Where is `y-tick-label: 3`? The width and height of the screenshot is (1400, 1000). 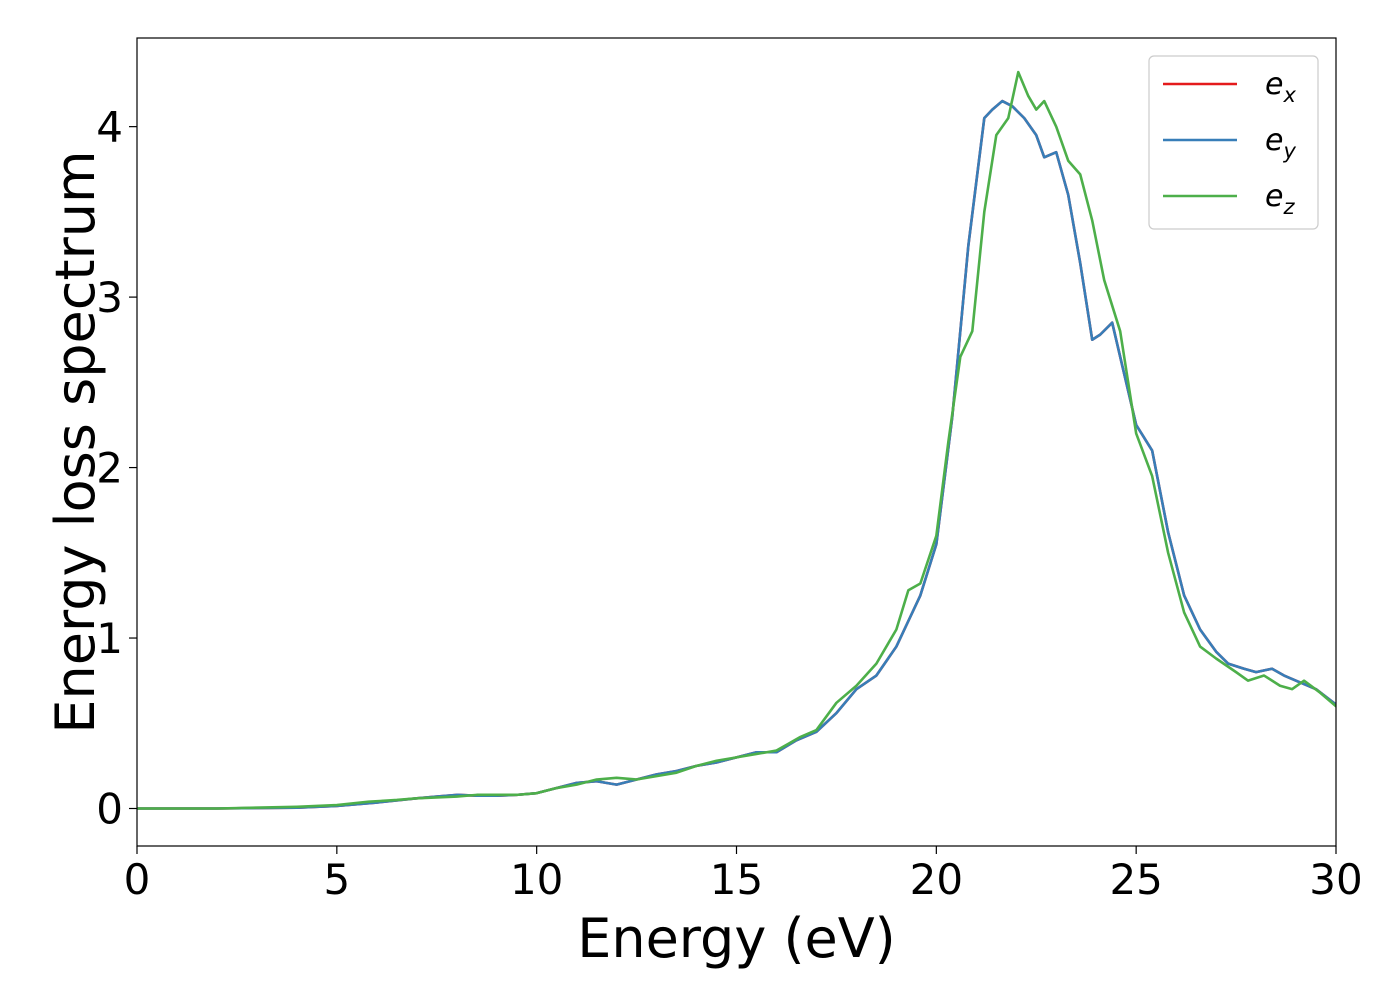 y-tick-label: 3 is located at coordinates (109, 297).